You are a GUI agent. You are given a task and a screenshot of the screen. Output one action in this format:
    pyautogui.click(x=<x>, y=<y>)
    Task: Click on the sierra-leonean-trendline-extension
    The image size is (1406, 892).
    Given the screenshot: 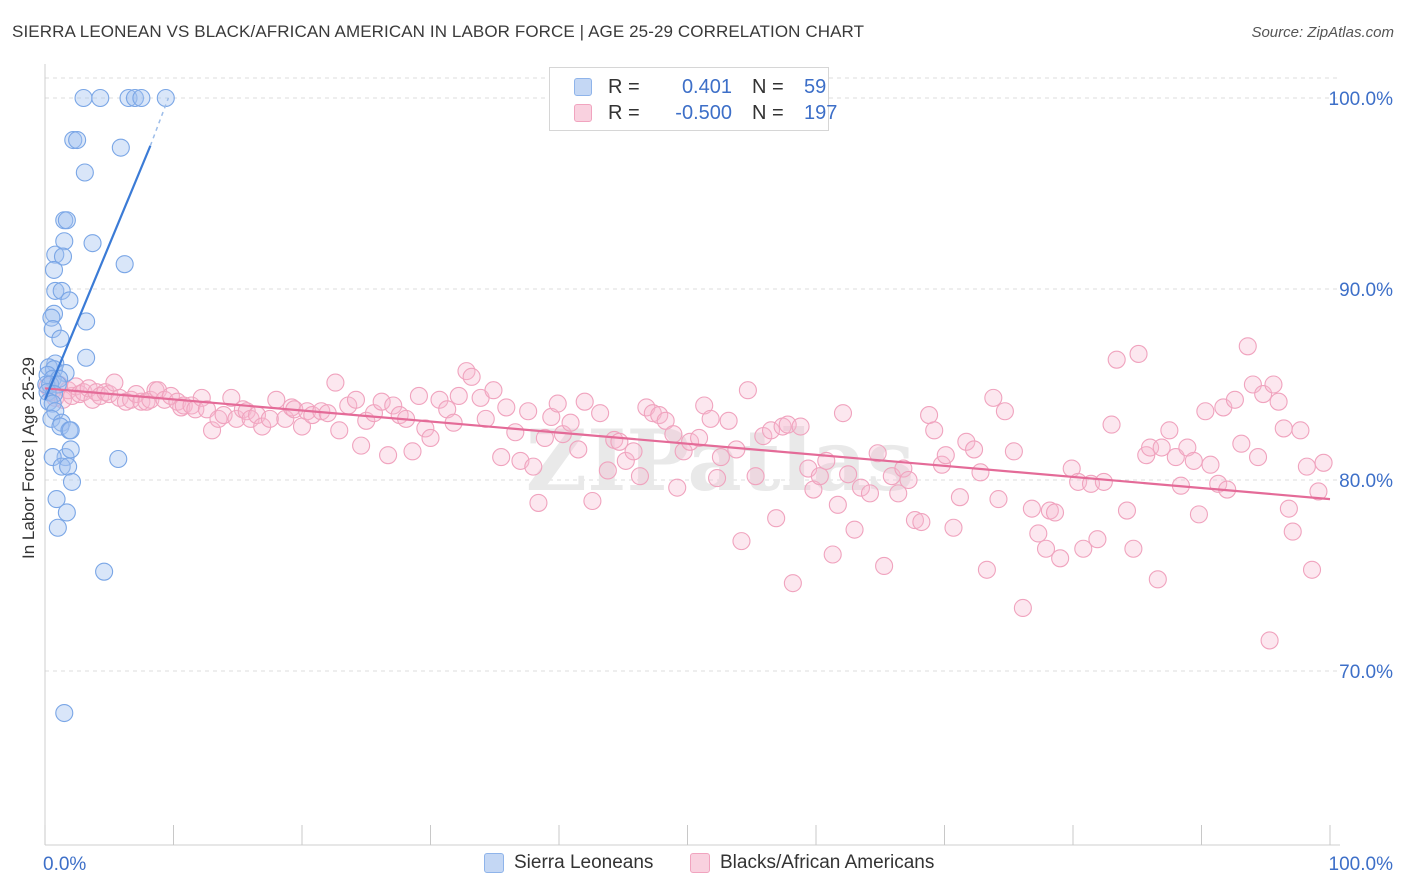 What is the action you would take?
    pyautogui.click(x=159, y=122)
    